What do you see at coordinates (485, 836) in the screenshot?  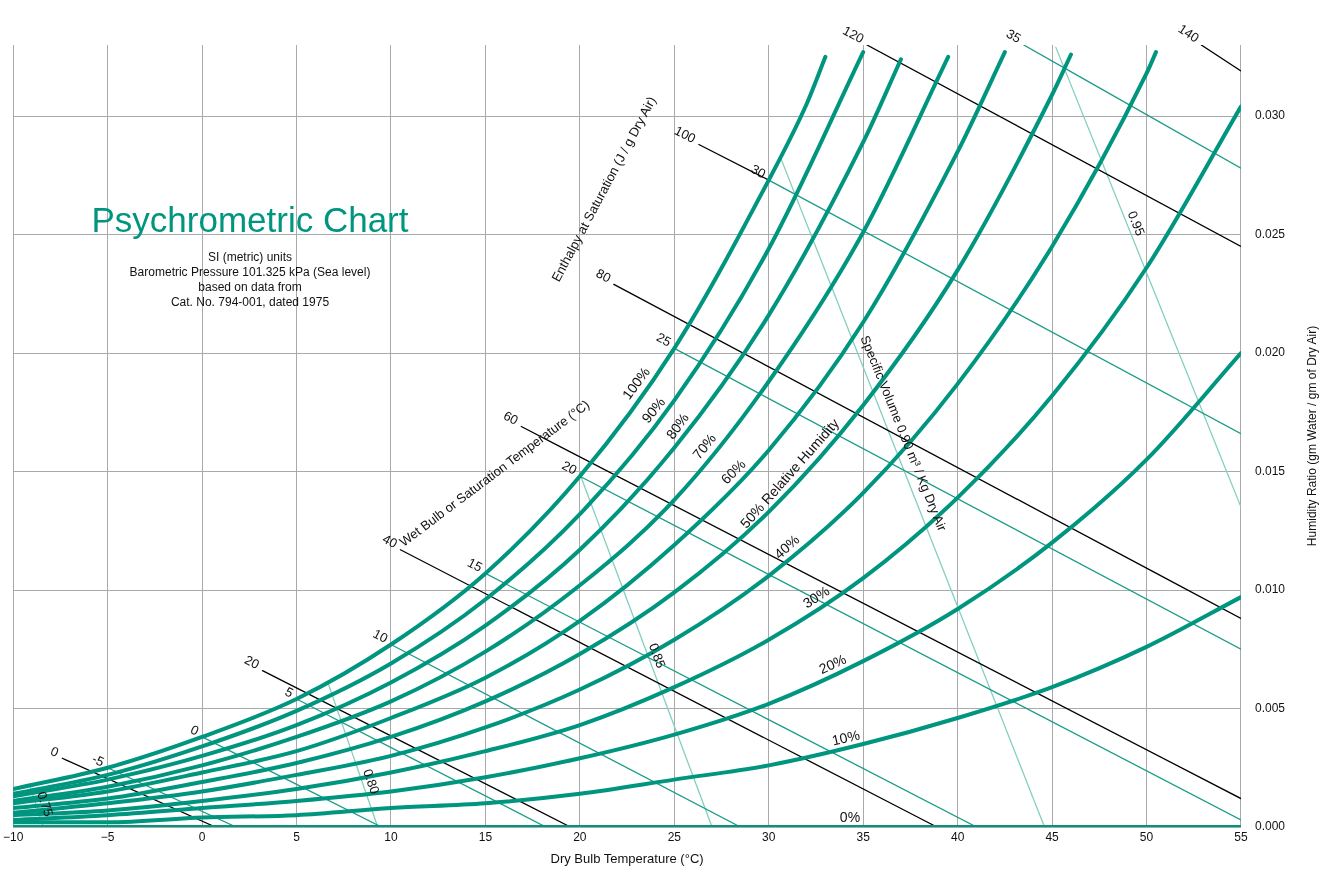 I see `x-tick-label: 15` at bounding box center [485, 836].